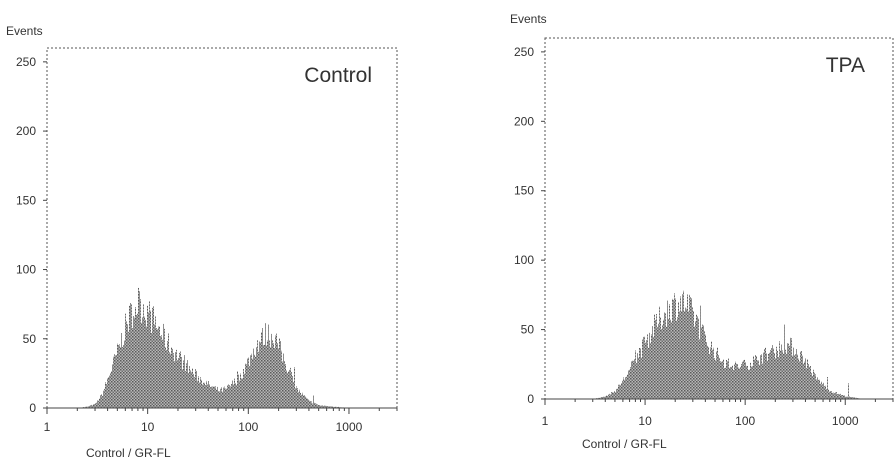 This screenshot has height=466, width=896. I want to click on y-ticks: 0 50 100 150 200 250, so click(31, 235).